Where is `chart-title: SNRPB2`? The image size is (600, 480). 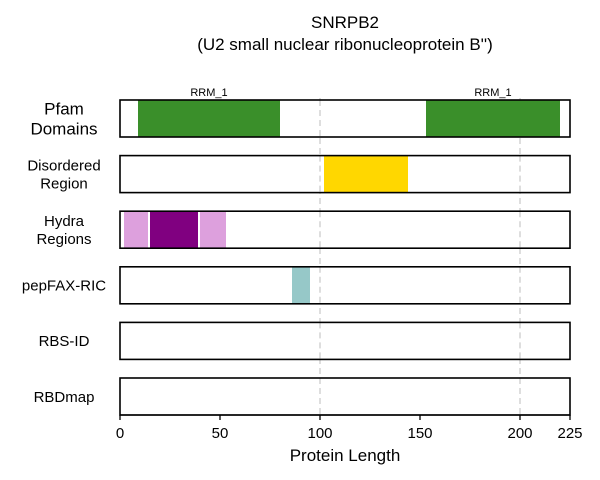 chart-title: SNRPB2 is located at coordinates (345, 22).